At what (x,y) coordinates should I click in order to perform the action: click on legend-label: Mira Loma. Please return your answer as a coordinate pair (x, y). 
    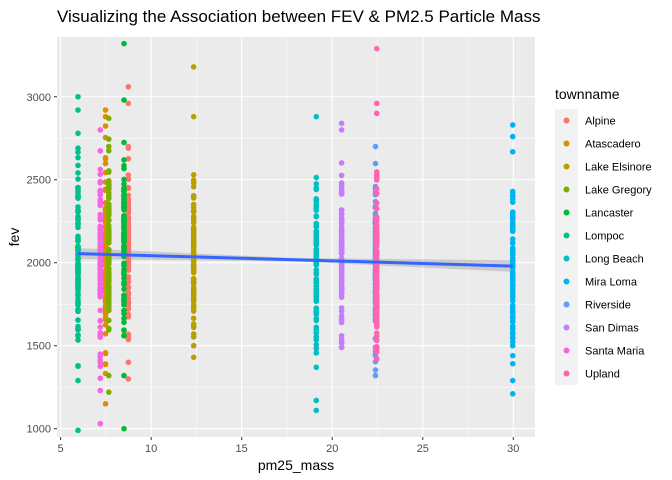
    Looking at the image, I should click on (611, 283).